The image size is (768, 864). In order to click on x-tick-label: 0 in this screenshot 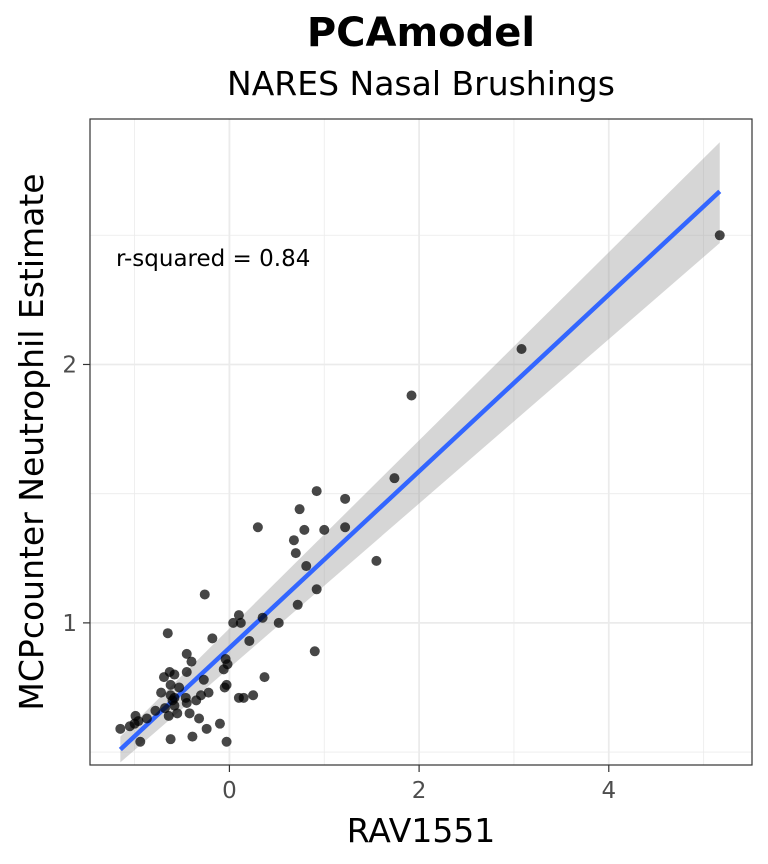, I will do `click(229, 791)`.